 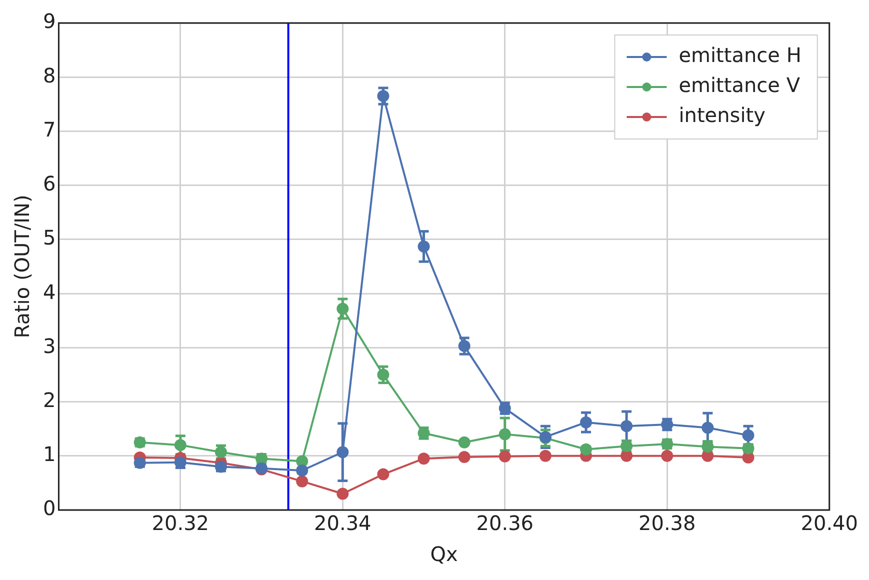 What do you see at coordinates (740, 55) in the screenshot?
I see `legend-label: emittance H` at bounding box center [740, 55].